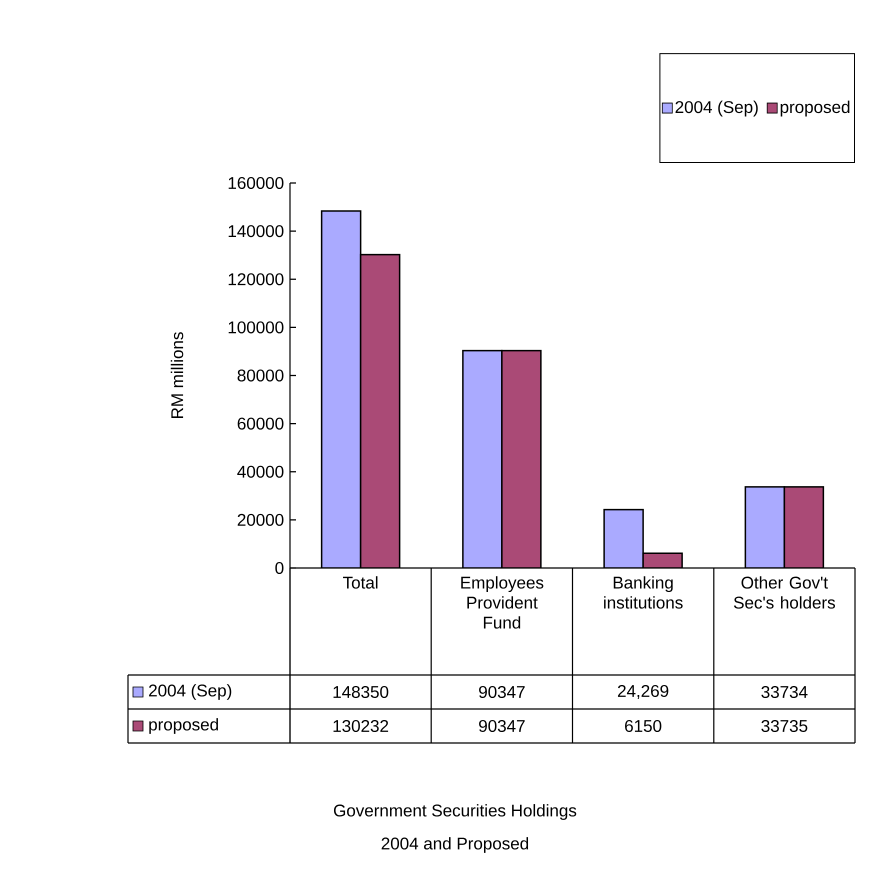 This screenshot has width=882, height=896. Describe the element at coordinates (256, 183) in the screenshot. I see `y-tick-label: 160000` at that location.